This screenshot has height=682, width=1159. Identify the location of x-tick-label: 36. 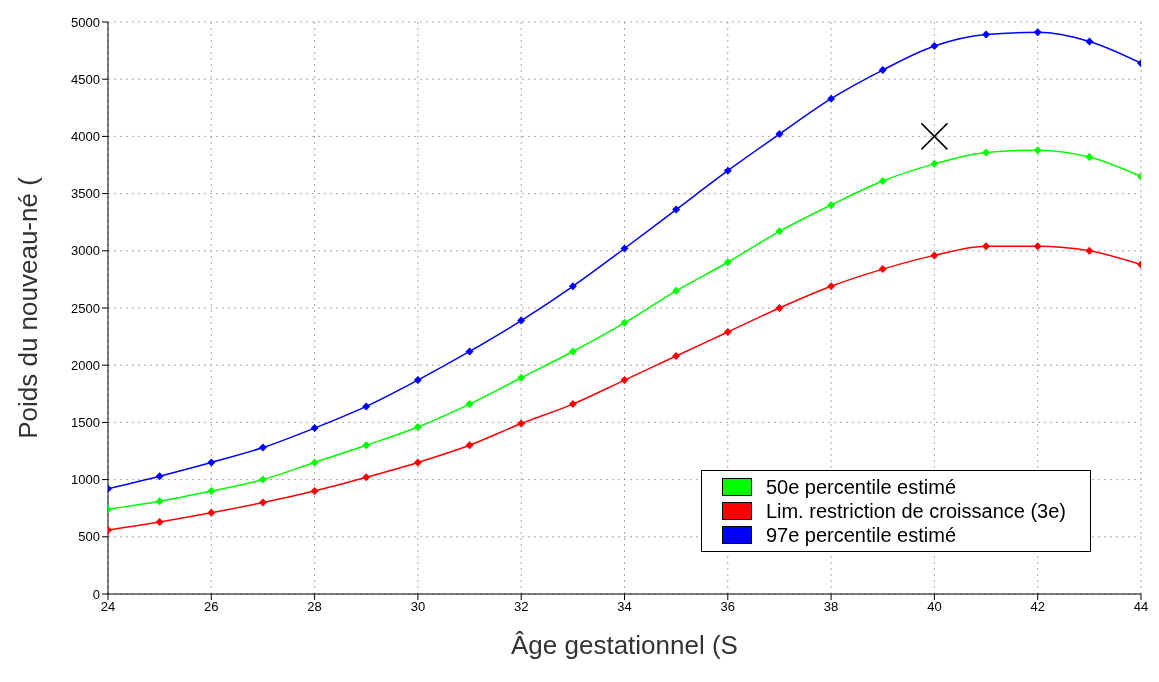
(728, 607).